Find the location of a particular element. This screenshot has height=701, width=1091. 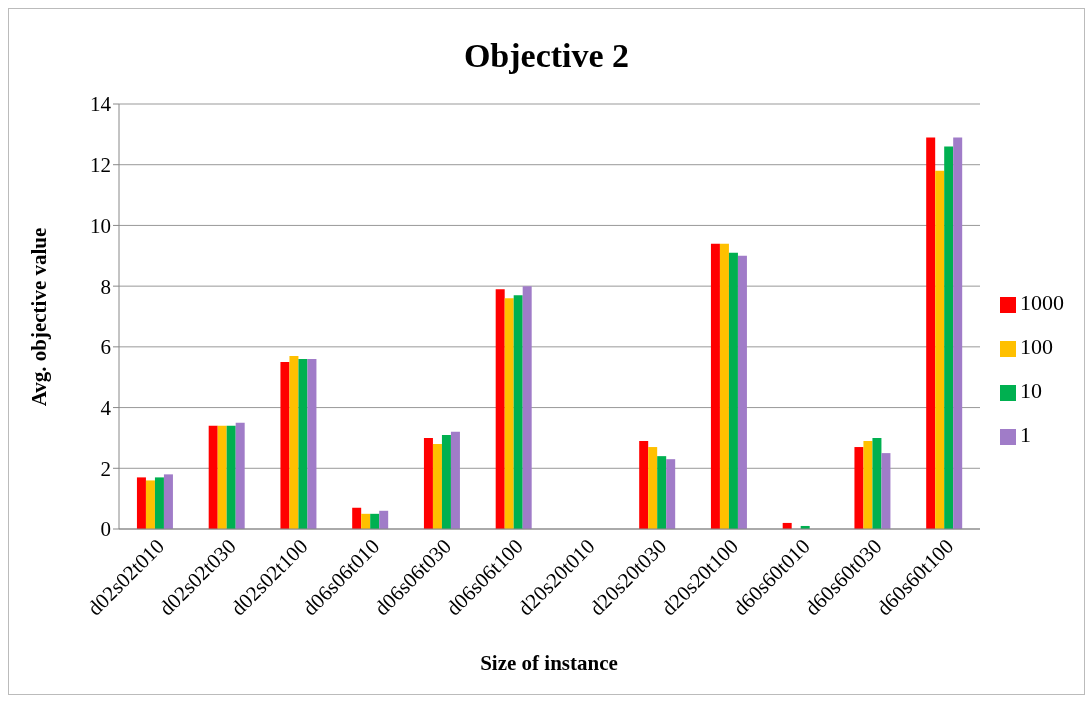

y-axis-title: Avg. objective value is located at coordinates (39, 317).